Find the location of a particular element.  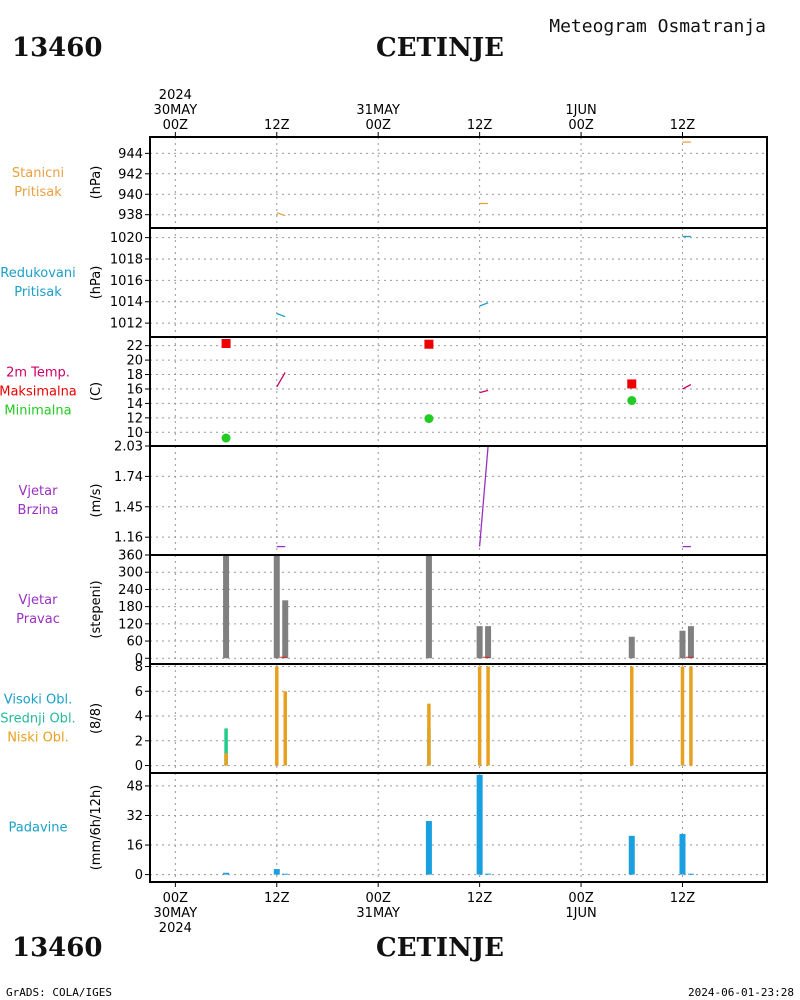

top-time-label: 2024 is located at coordinates (175, 95).